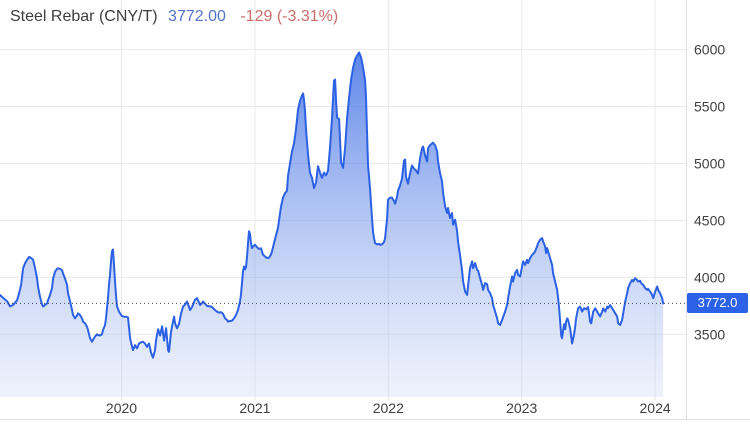 Image resolution: width=750 pixels, height=430 pixels. Describe the element at coordinates (388, 408) in the screenshot. I see `x-axis-label: 2022` at that location.